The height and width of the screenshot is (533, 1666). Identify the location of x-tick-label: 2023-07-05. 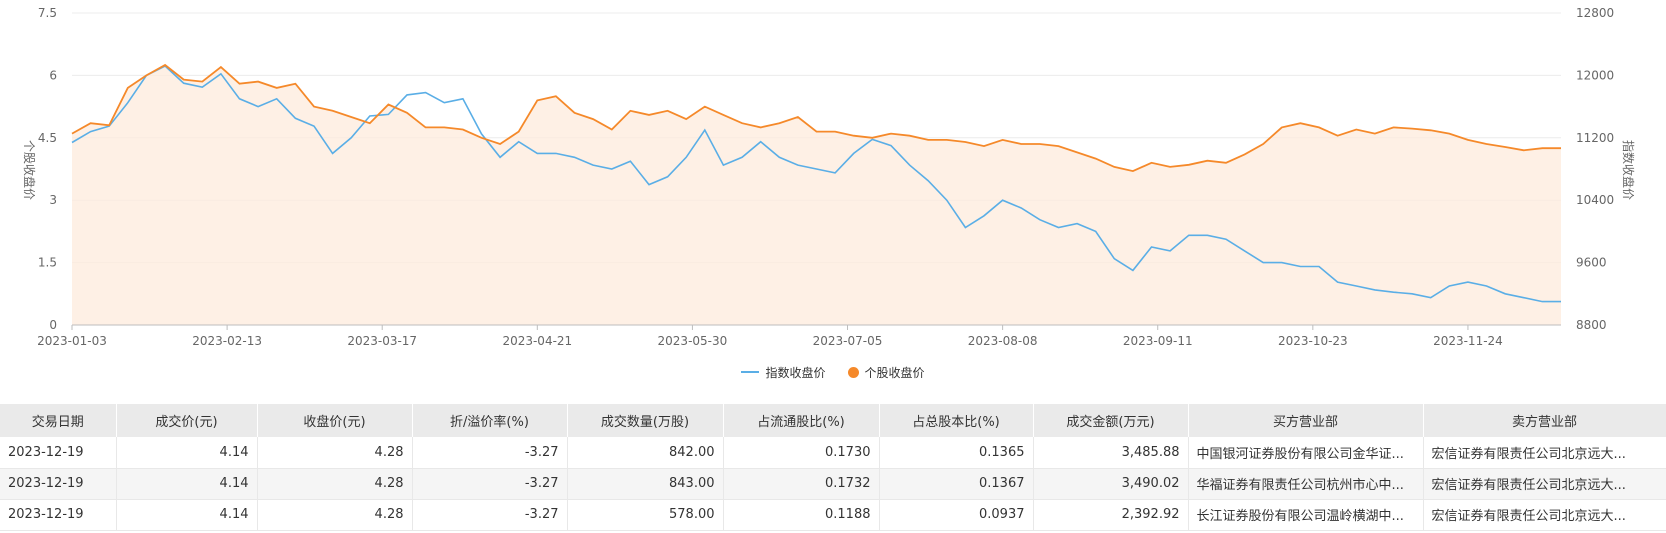
(848, 341).